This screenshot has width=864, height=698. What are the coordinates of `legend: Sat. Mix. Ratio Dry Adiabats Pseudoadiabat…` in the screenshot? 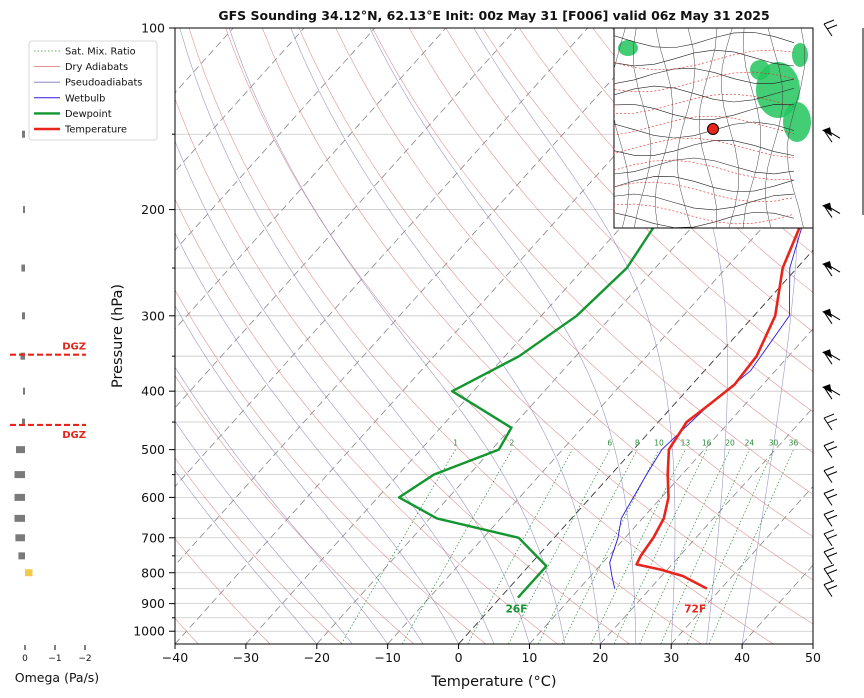 It's located at (93, 90).